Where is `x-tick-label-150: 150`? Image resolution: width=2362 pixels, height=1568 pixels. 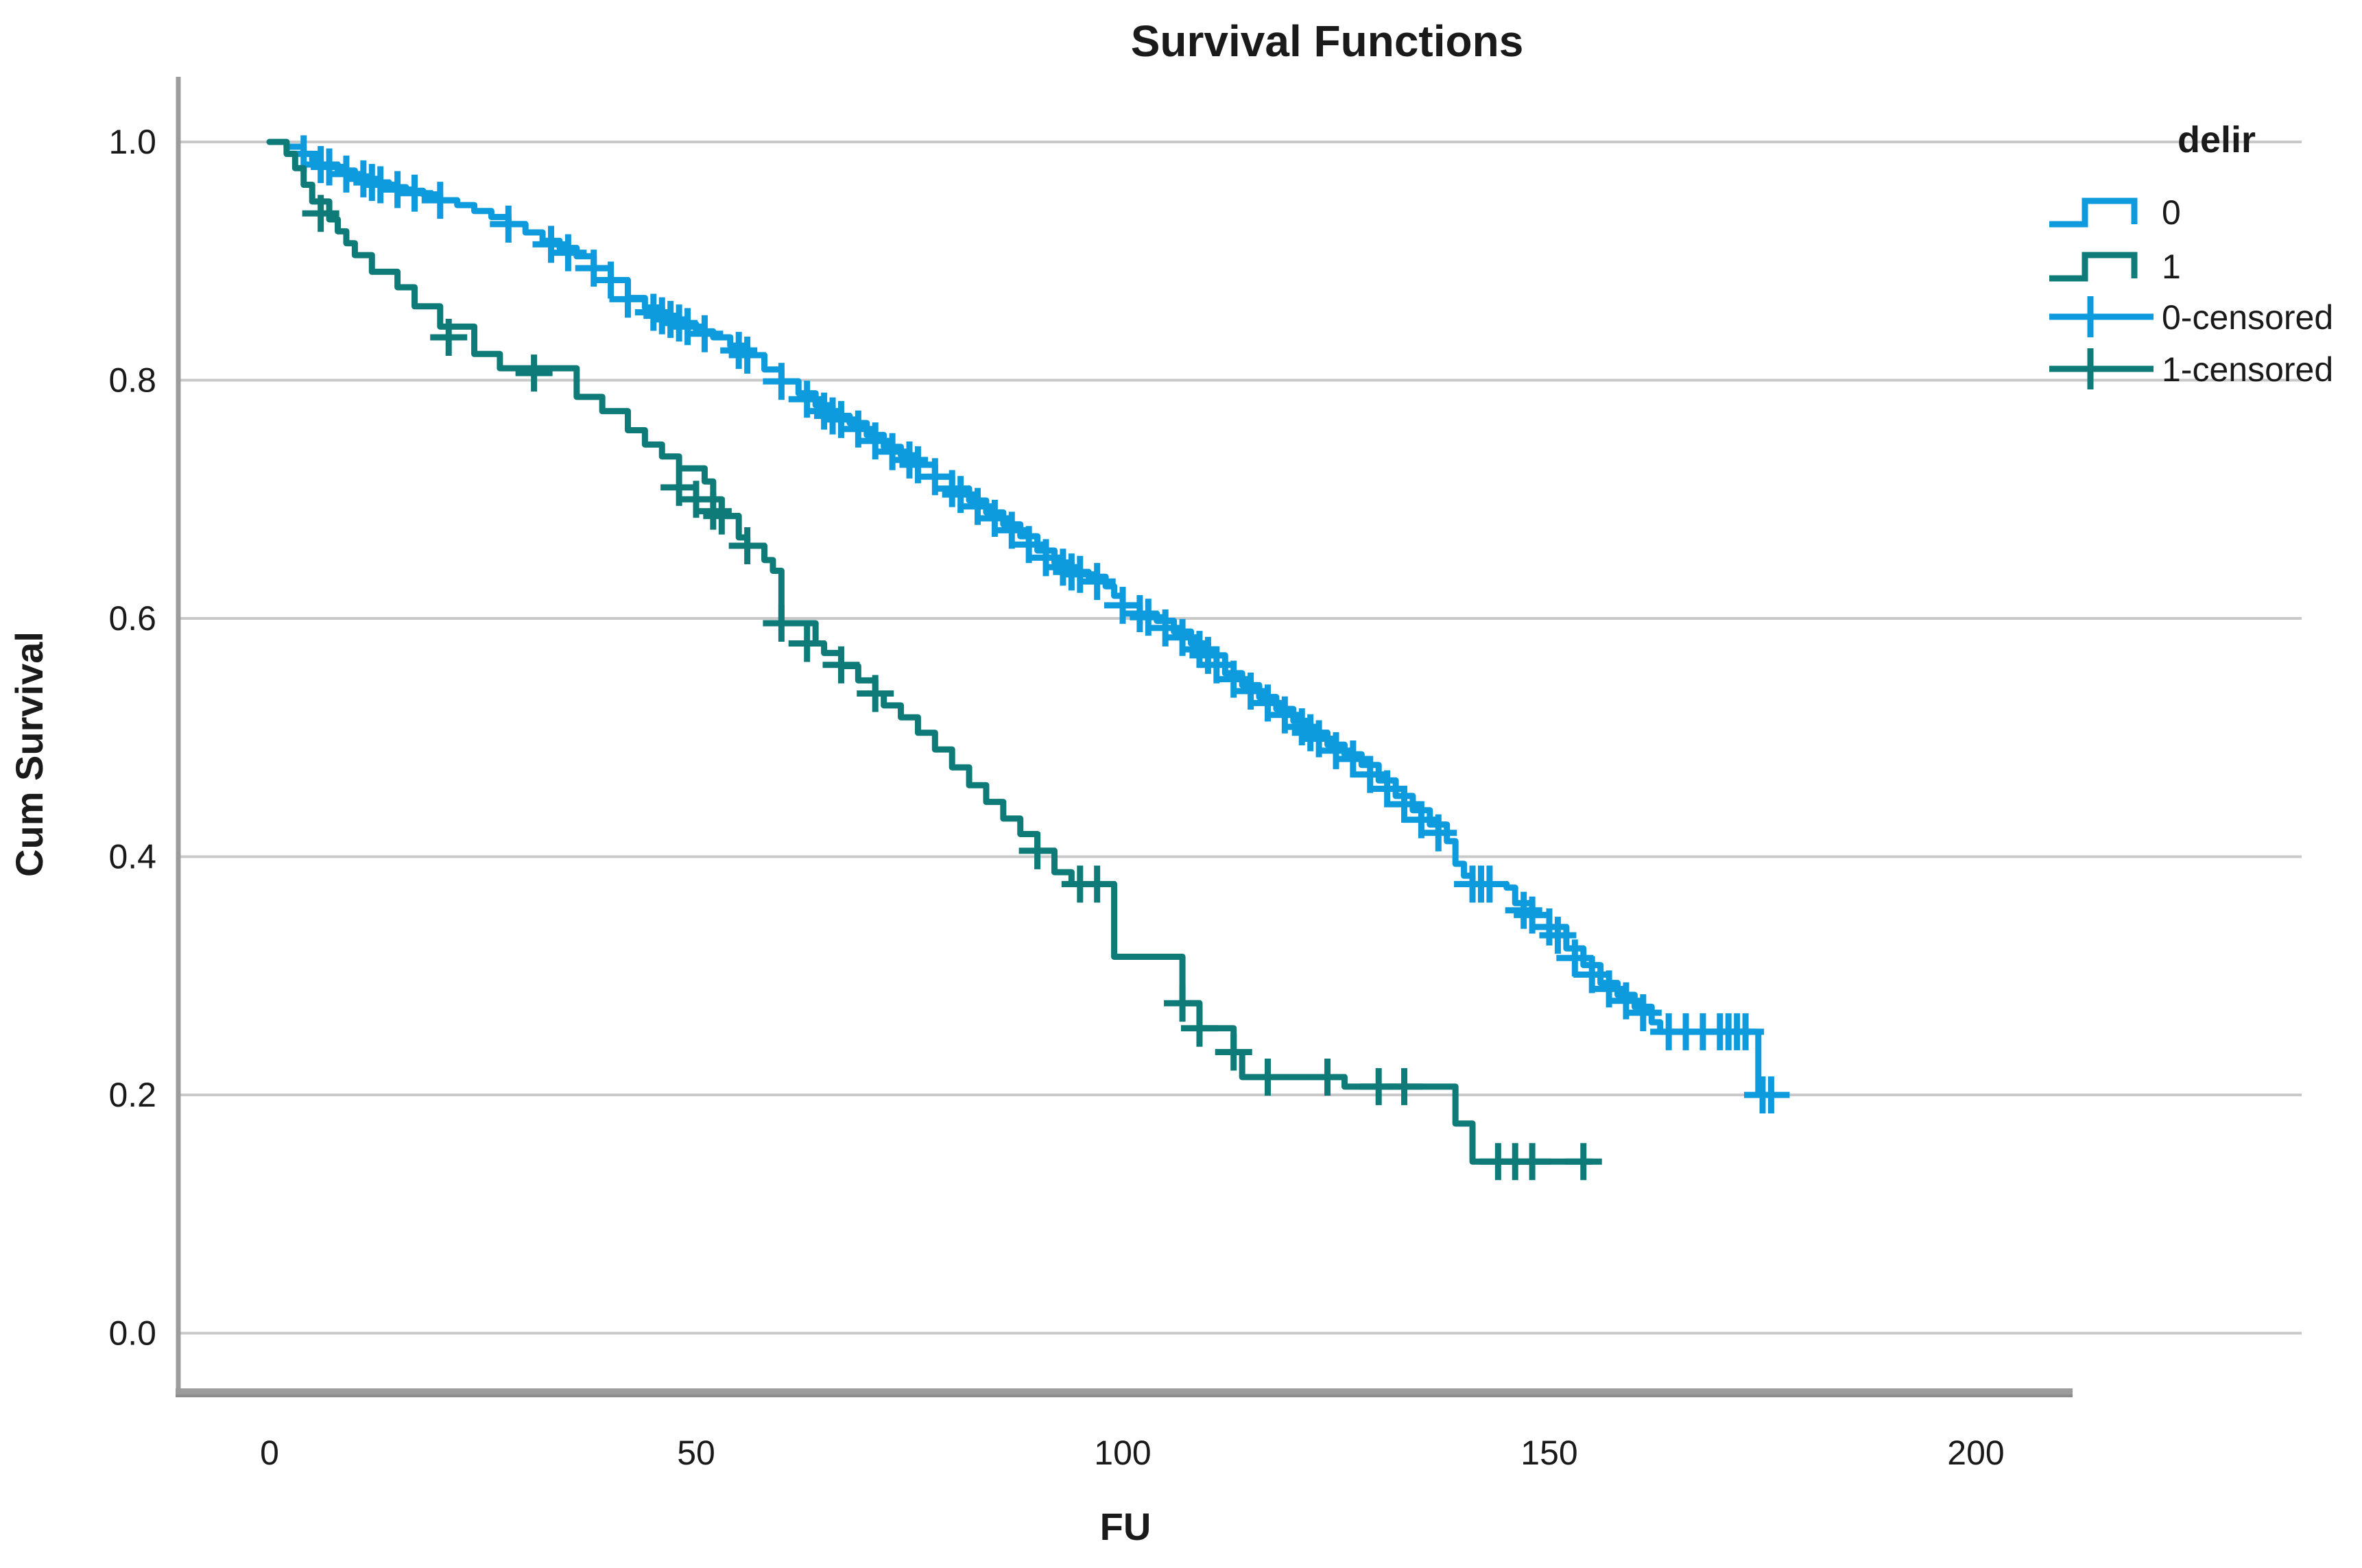
x-tick-label-150: 150 is located at coordinates (1548, 1453).